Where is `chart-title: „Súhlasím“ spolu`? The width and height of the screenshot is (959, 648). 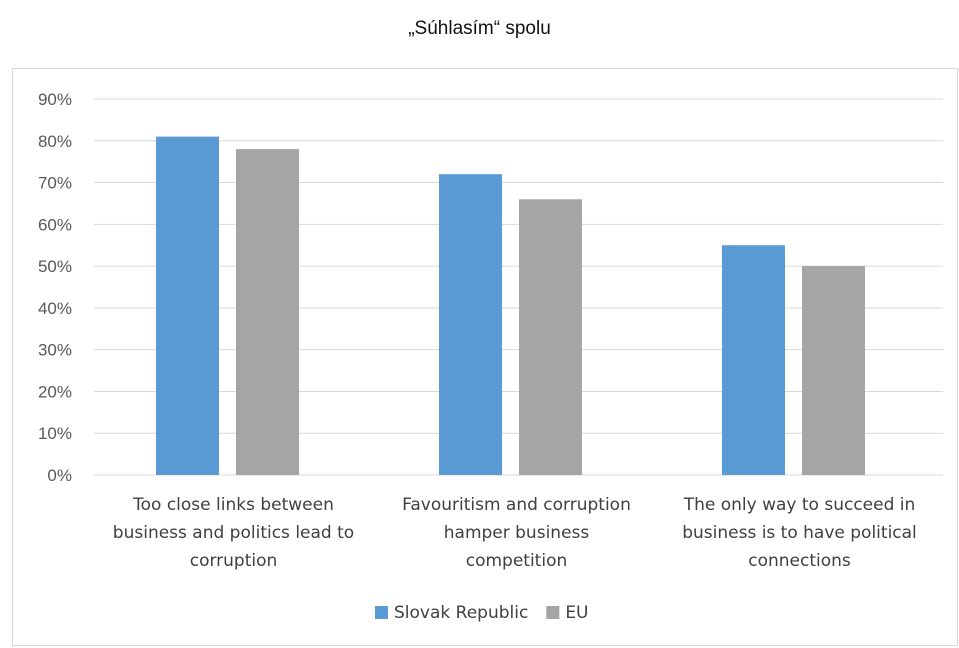
chart-title: „Súhlasím“ spolu is located at coordinates (479, 28).